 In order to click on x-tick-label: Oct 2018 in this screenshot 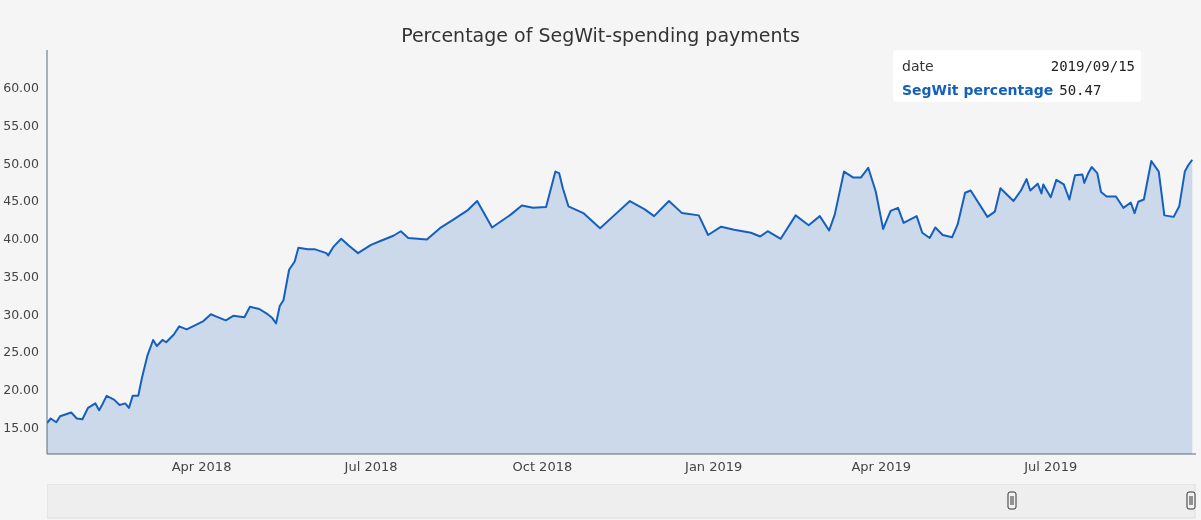, I will do `click(542, 467)`.